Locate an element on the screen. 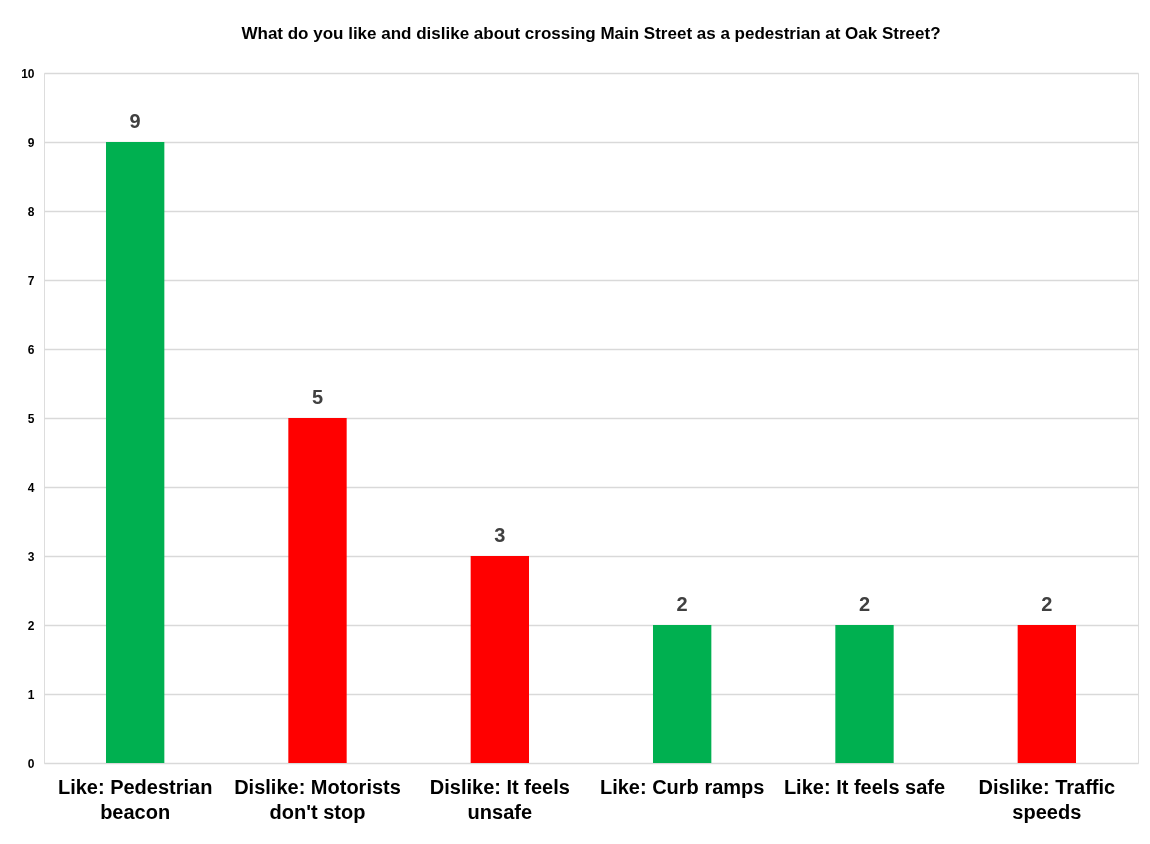 This screenshot has height=844, width=1150. y-tick-label: 8 is located at coordinates (31, 211).